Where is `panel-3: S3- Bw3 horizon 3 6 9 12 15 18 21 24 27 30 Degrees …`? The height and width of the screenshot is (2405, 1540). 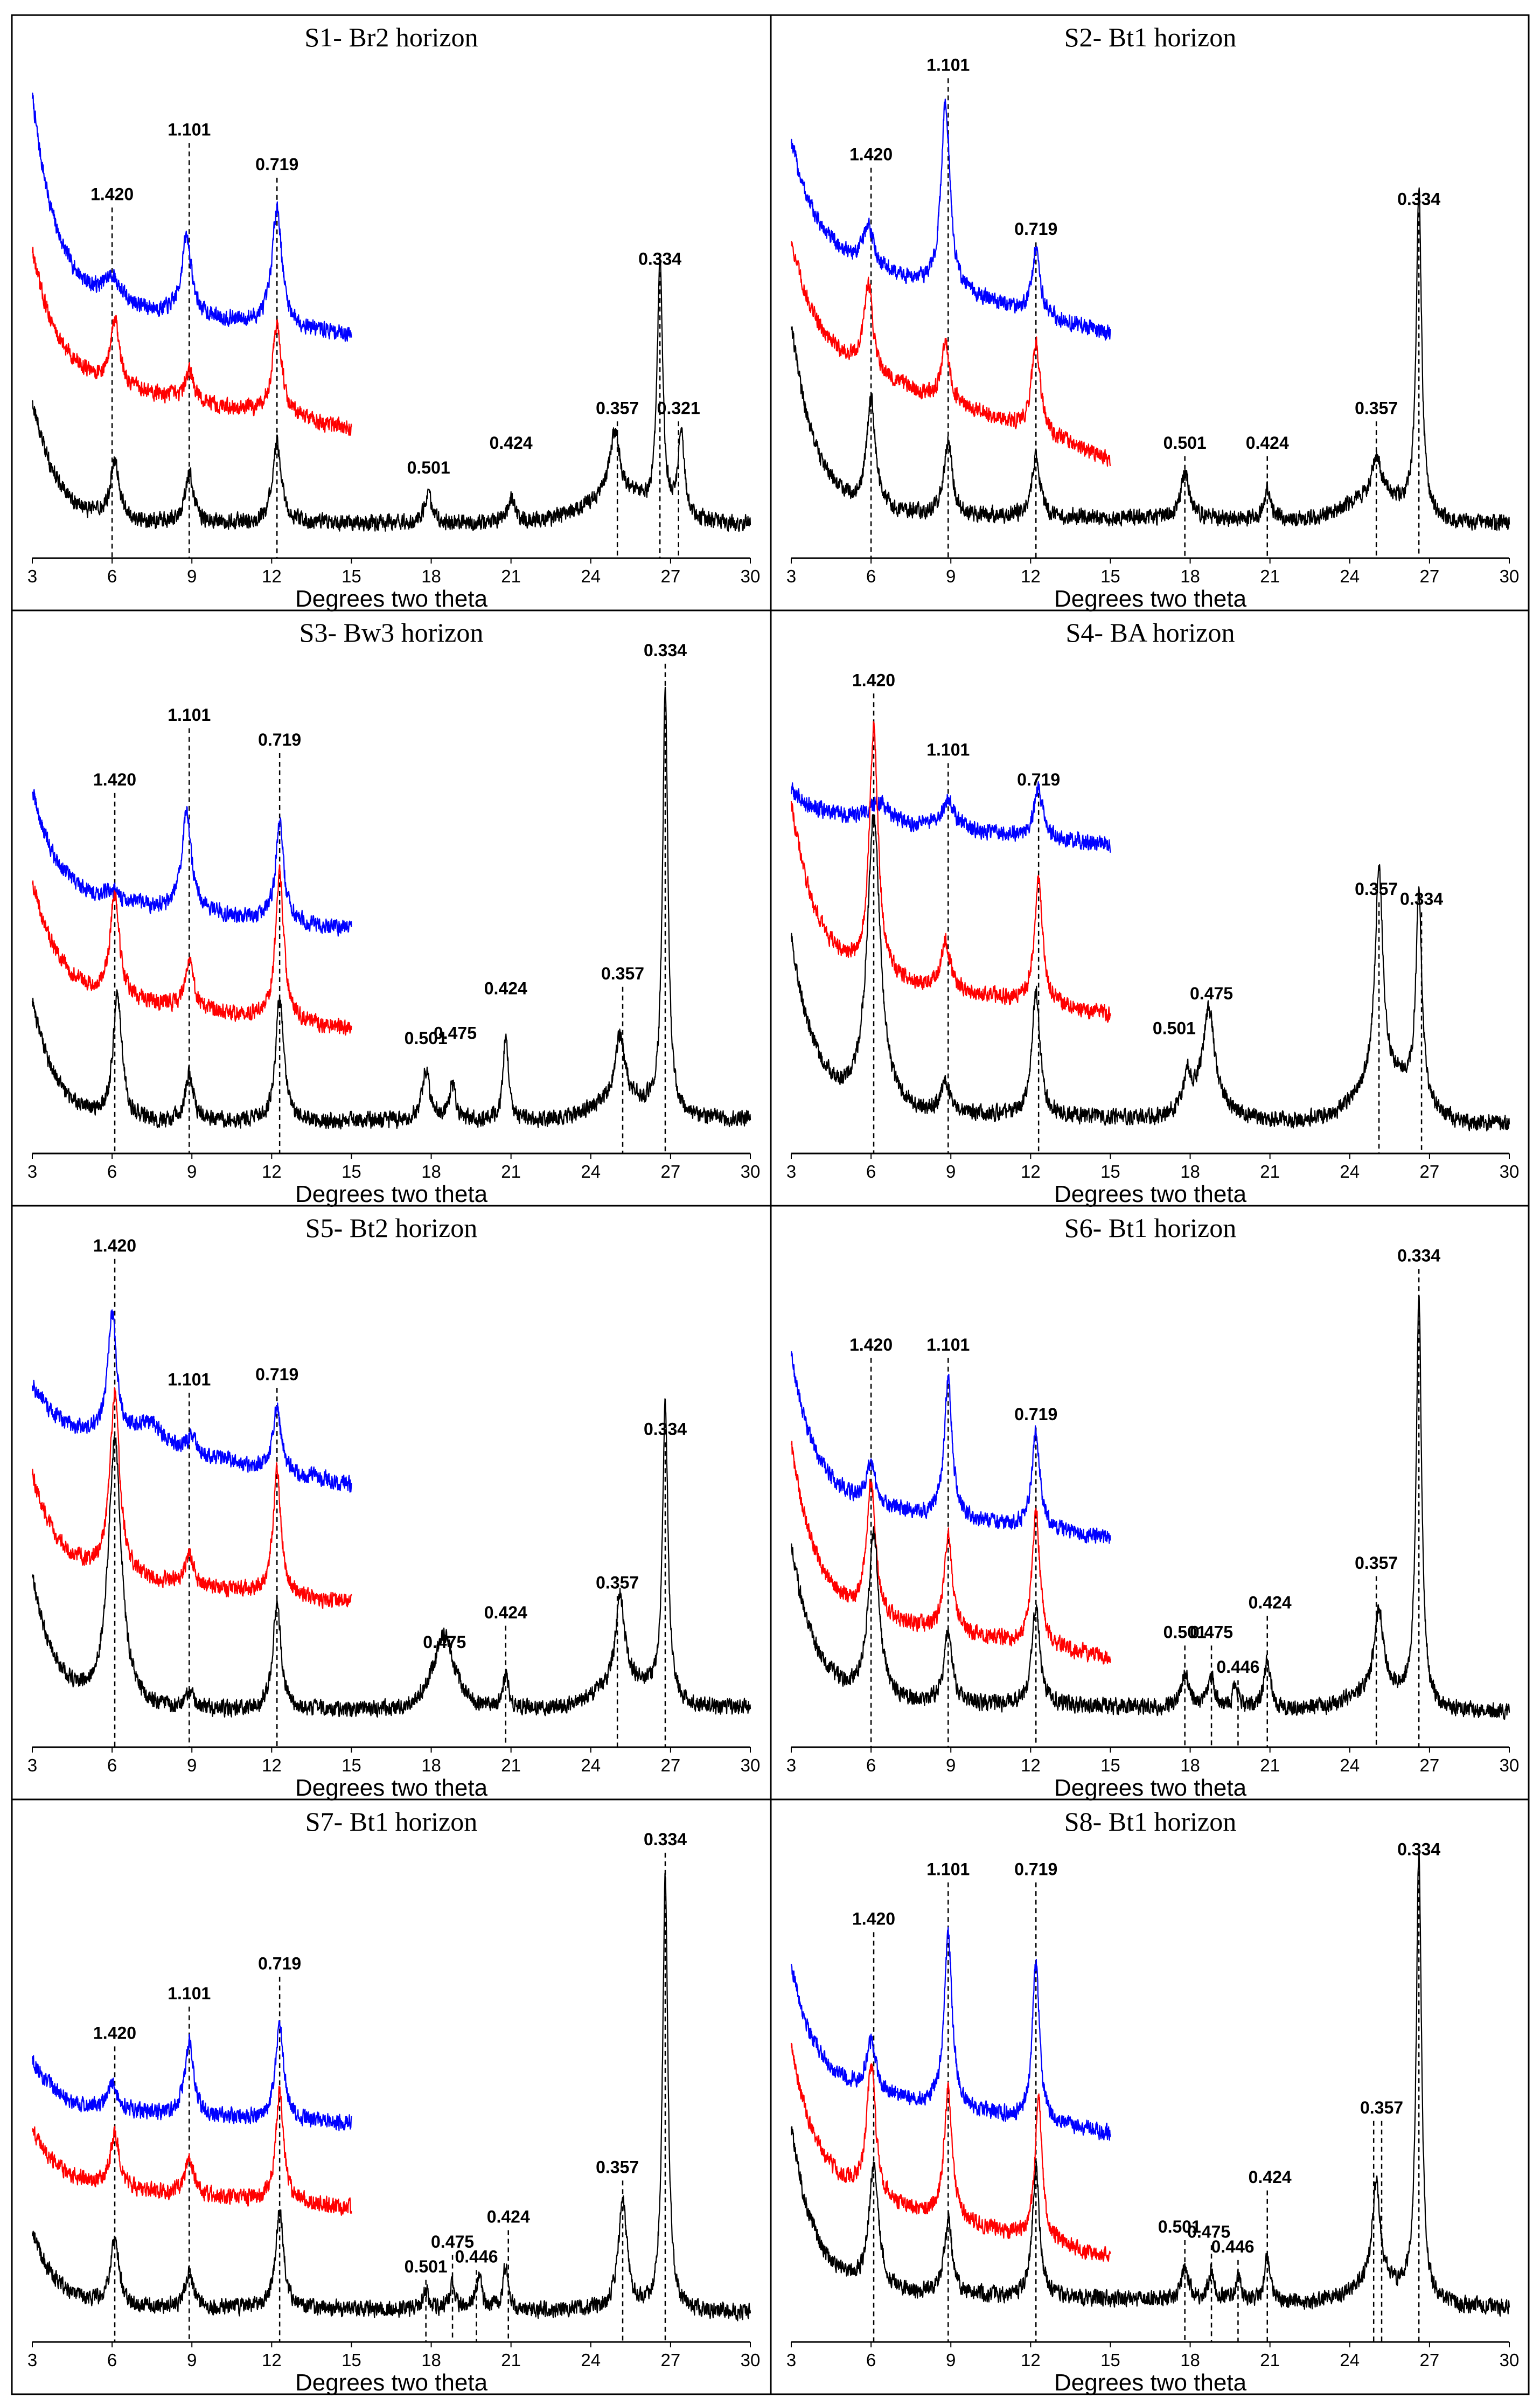
panel-3: S3- Bw3 horizon 3 6 9 12 15 18 21 24 27 30 Degrees … is located at coordinates (394, 912).